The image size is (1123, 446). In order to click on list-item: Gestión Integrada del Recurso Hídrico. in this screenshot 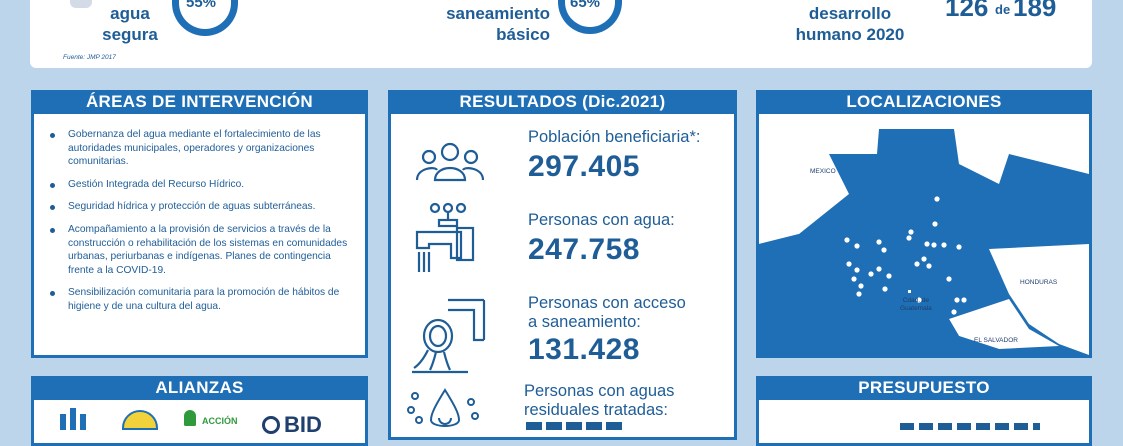, I will do `click(203, 185)`.